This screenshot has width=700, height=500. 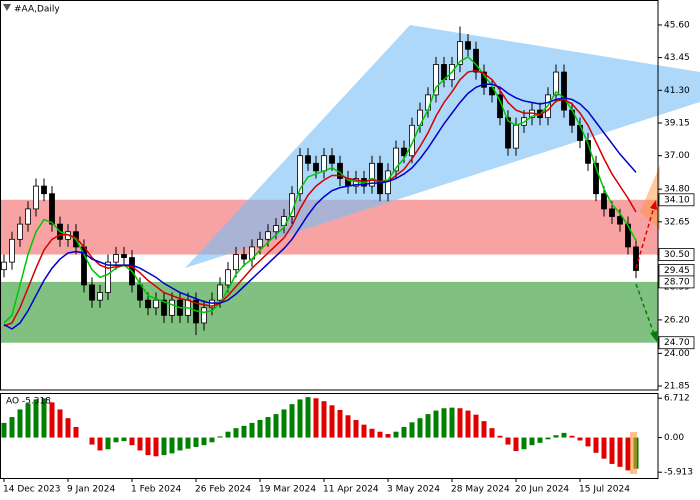 I want to click on y-tick-label: 41.30, so click(x=677, y=91).